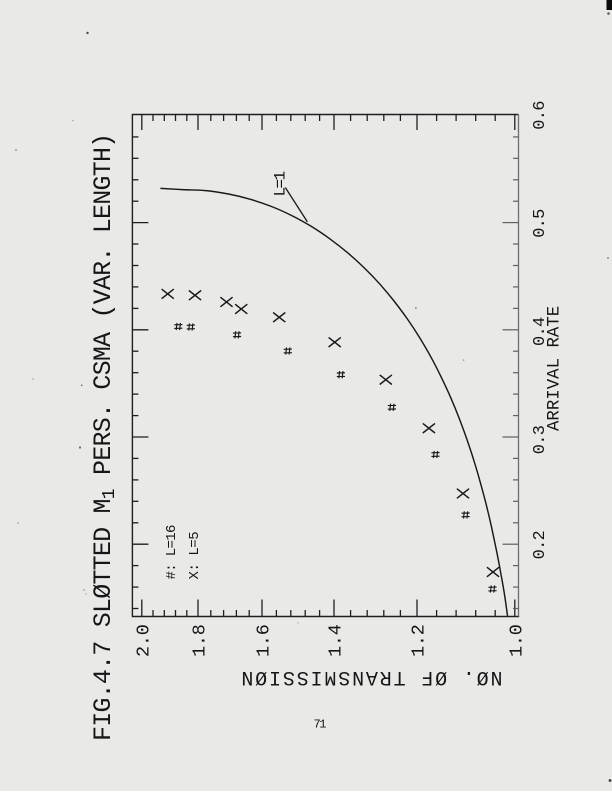 This screenshot has width=612, height=796. Describe the element at coordinates (540, 439) in the screenshot. I see `svg-text: 0.3` at that location.